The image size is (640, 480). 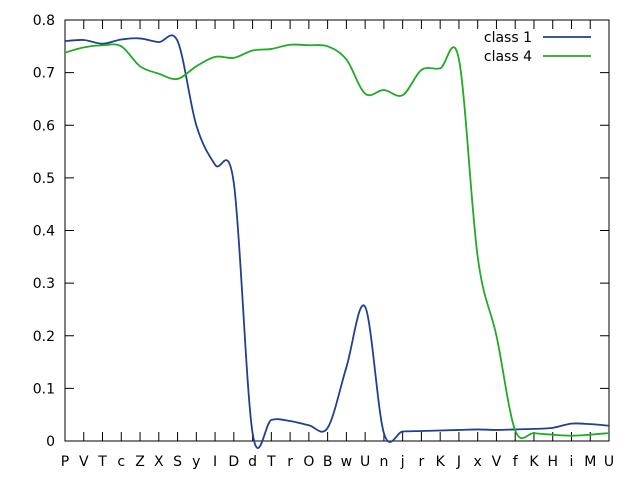 What do you see at coordinates (44, 284) in the screenshot?
I see `y-tick-label: 0.3` at bounding box center [44, 284].